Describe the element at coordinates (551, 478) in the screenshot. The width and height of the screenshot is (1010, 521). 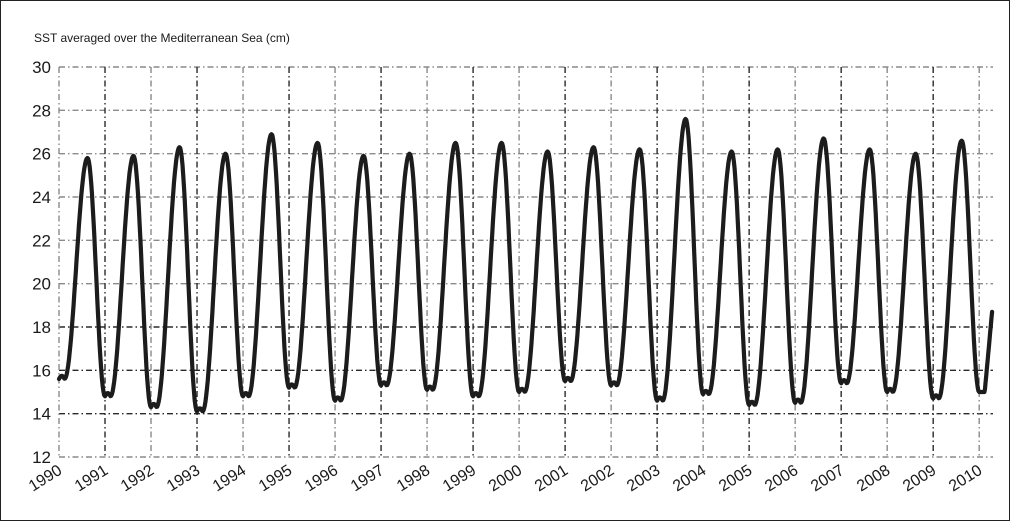
I see `x-tick-label: 2001` at that location.